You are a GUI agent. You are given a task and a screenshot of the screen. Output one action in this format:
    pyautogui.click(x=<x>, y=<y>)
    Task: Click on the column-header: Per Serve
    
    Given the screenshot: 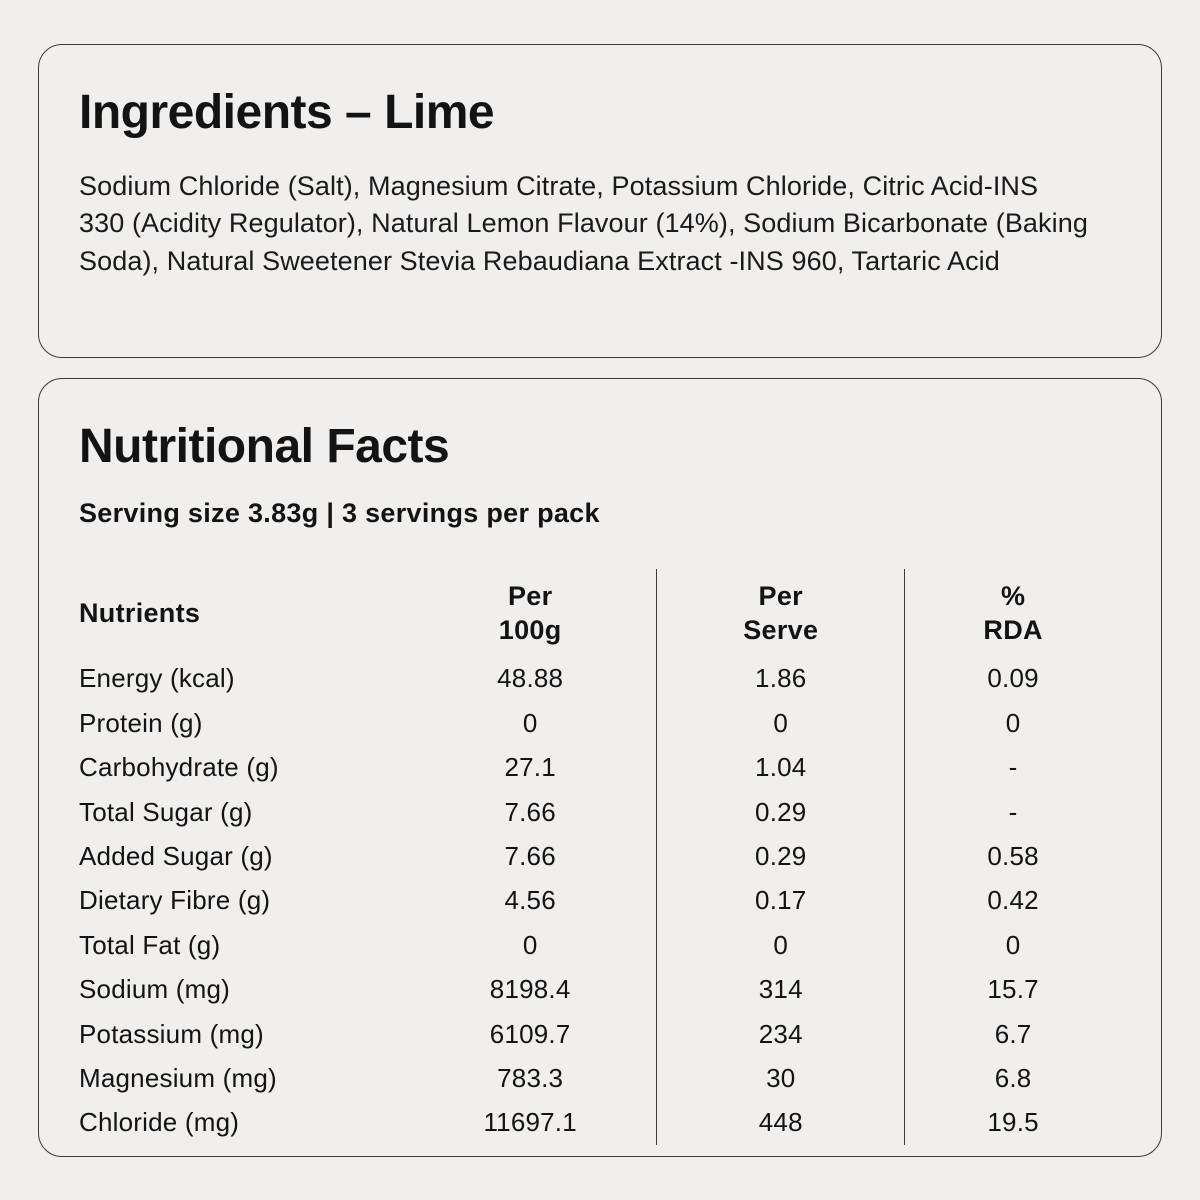 What is the action you would take?
    pyautogui.click(x=780, y=612)
    